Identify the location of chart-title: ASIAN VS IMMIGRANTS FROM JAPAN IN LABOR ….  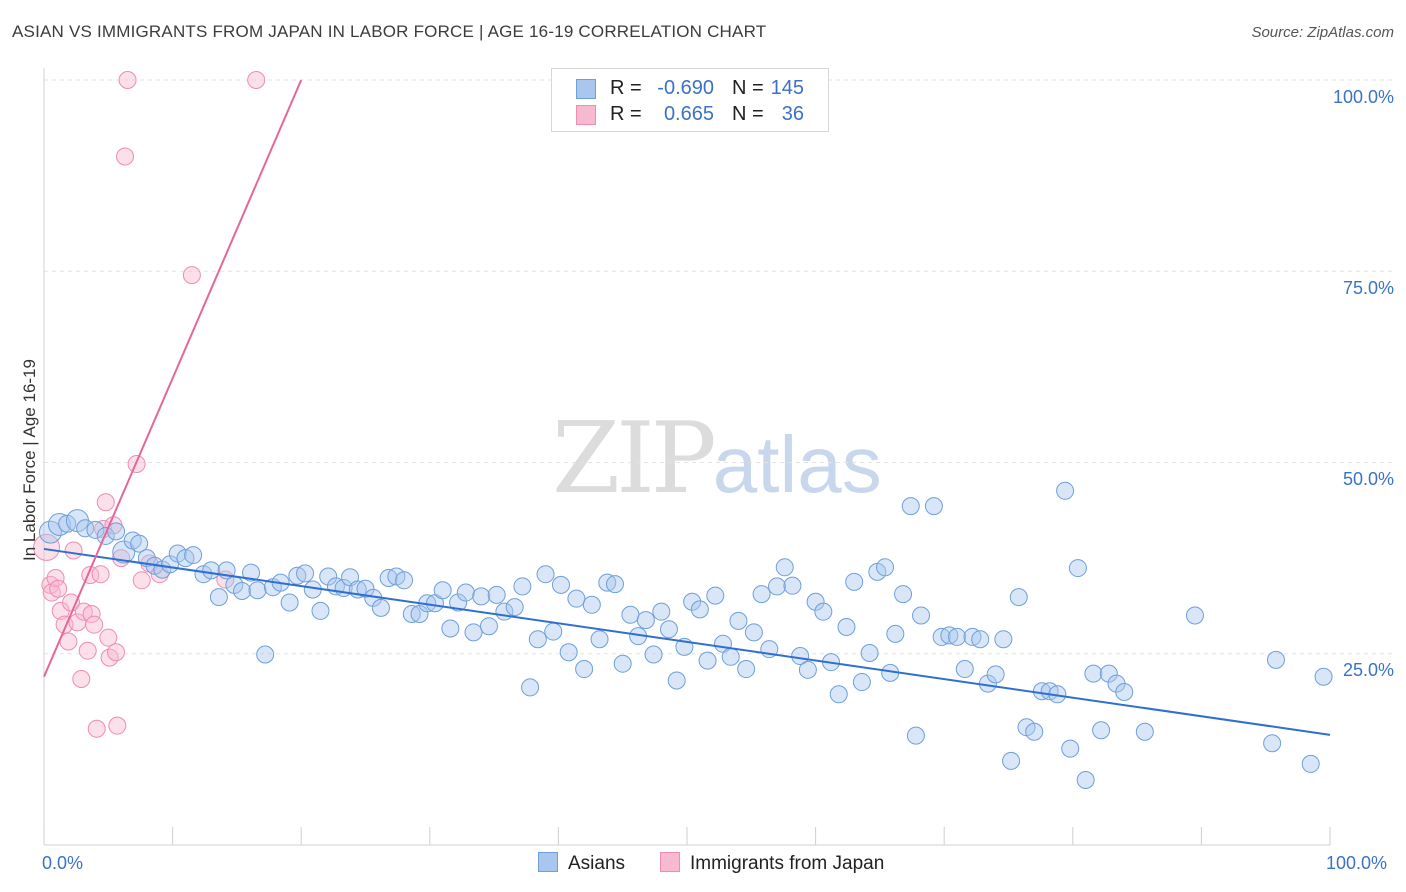
(389, 31).